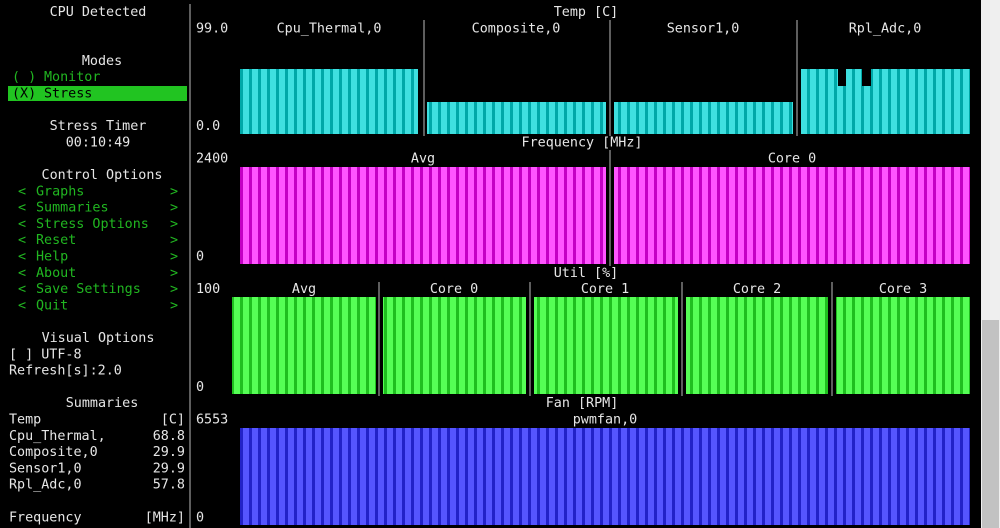 The height and width of the screenshot is (528, 1000). What do you see at coordinates (212, 28) in the screenshot?
I see `axis-max: 99.0` at bounding box center [212, 28].